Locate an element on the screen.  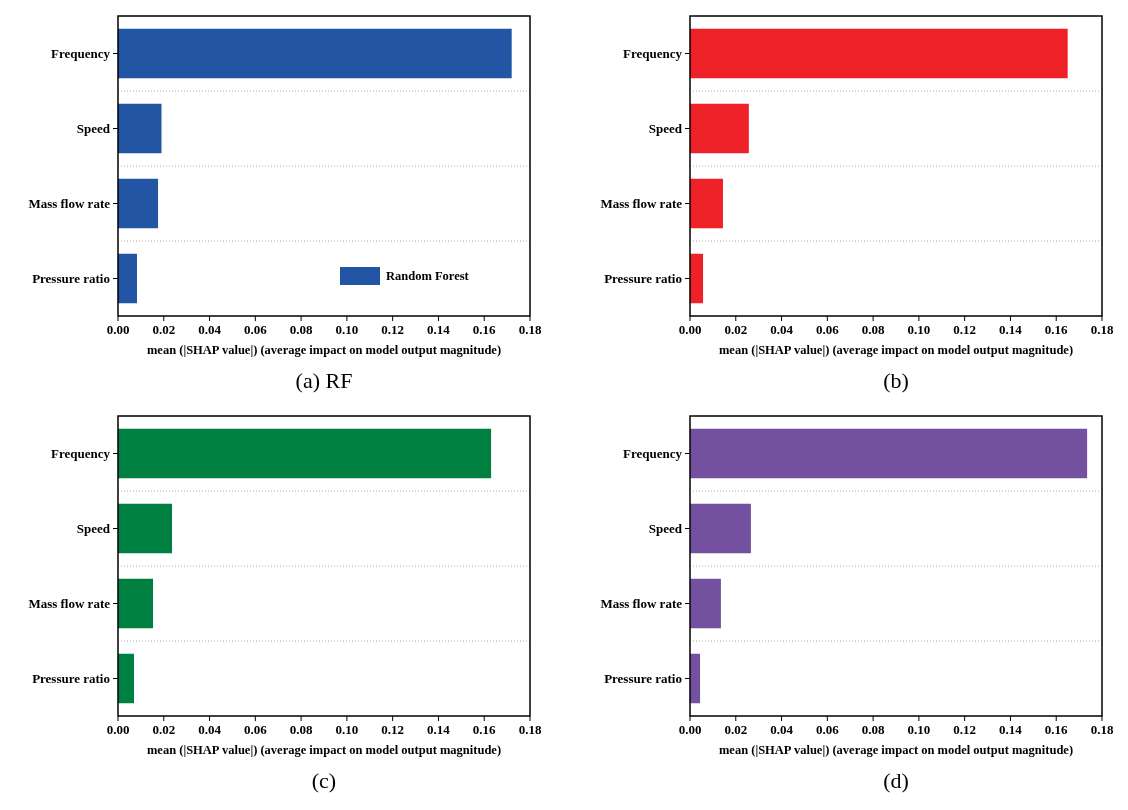
text: (c) is located at coordinates (324, 780).